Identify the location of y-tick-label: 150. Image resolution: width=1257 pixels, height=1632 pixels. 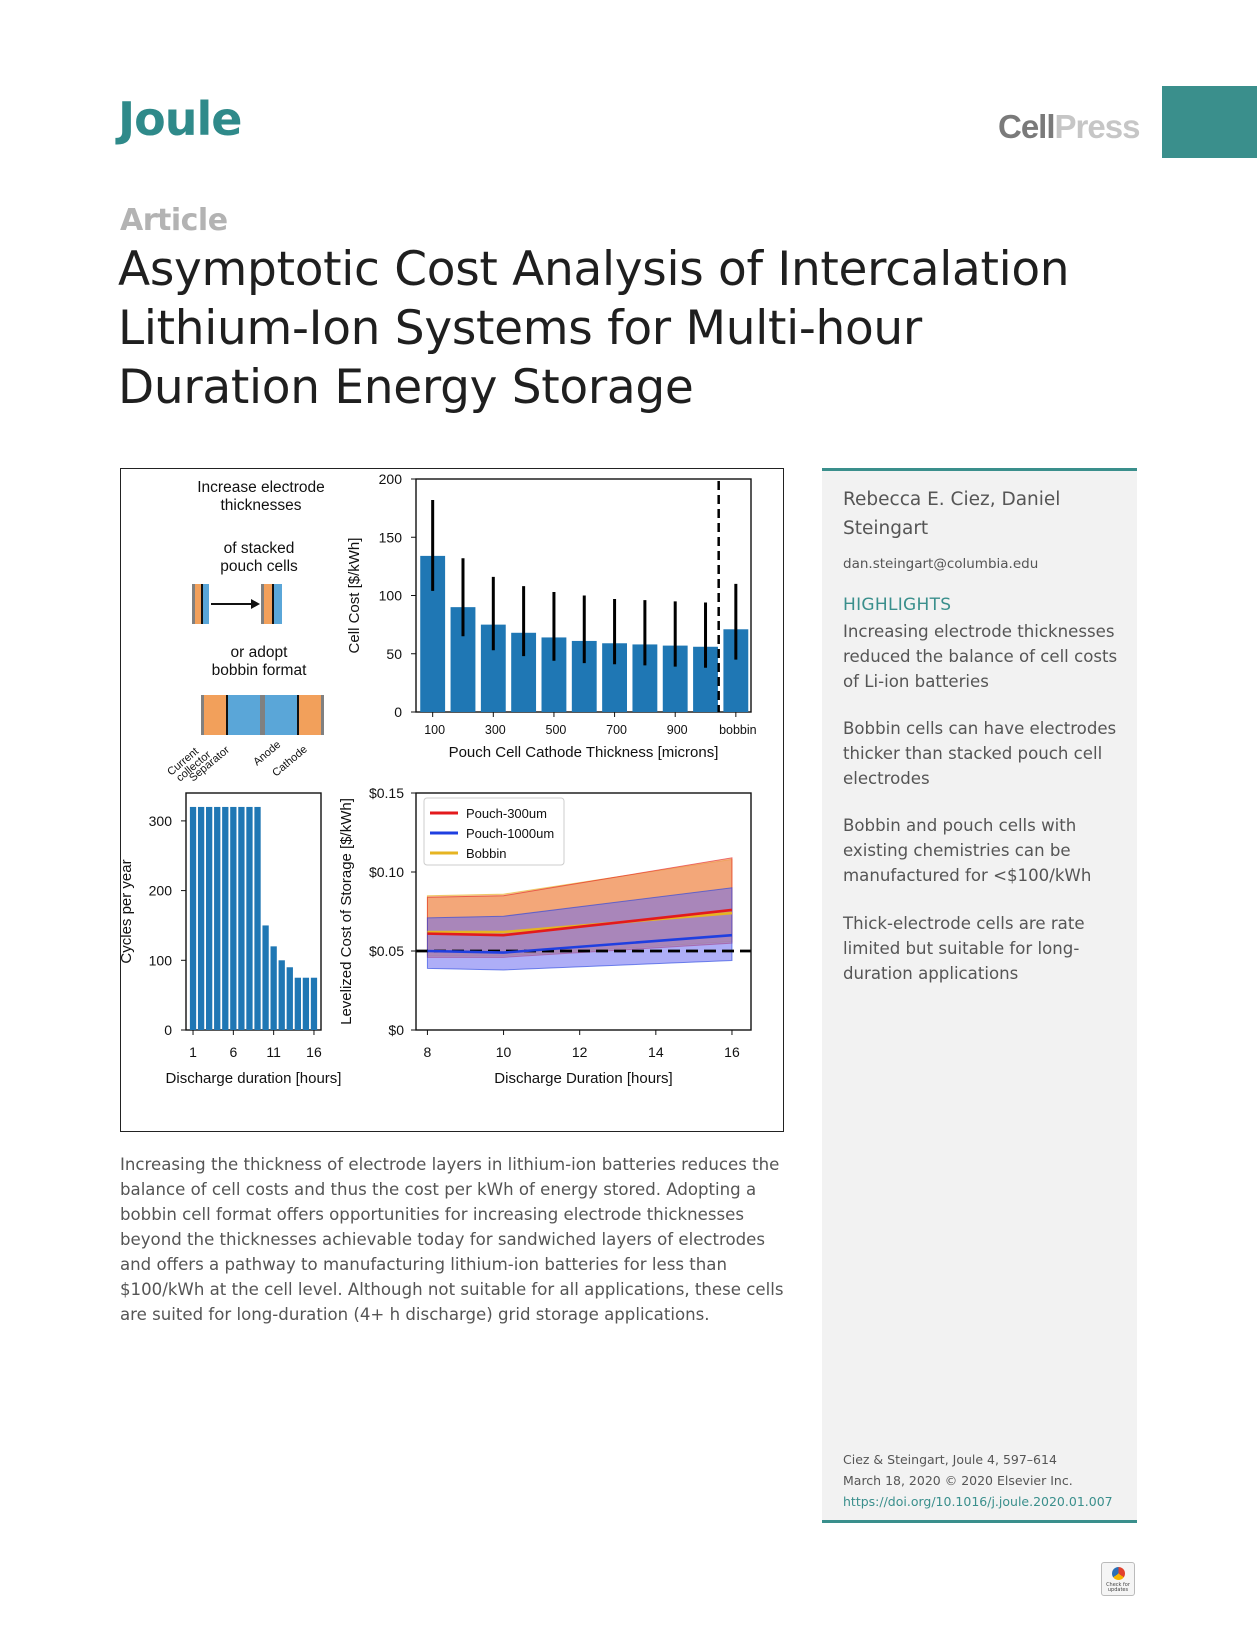
(391, 537).